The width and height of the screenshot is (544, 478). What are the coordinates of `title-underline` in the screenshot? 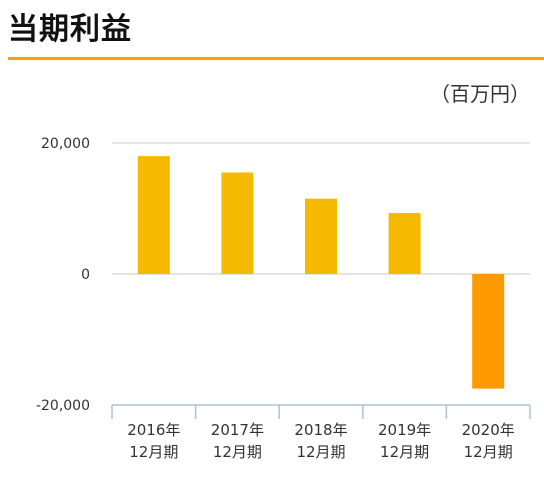 It's located at (276, 58).